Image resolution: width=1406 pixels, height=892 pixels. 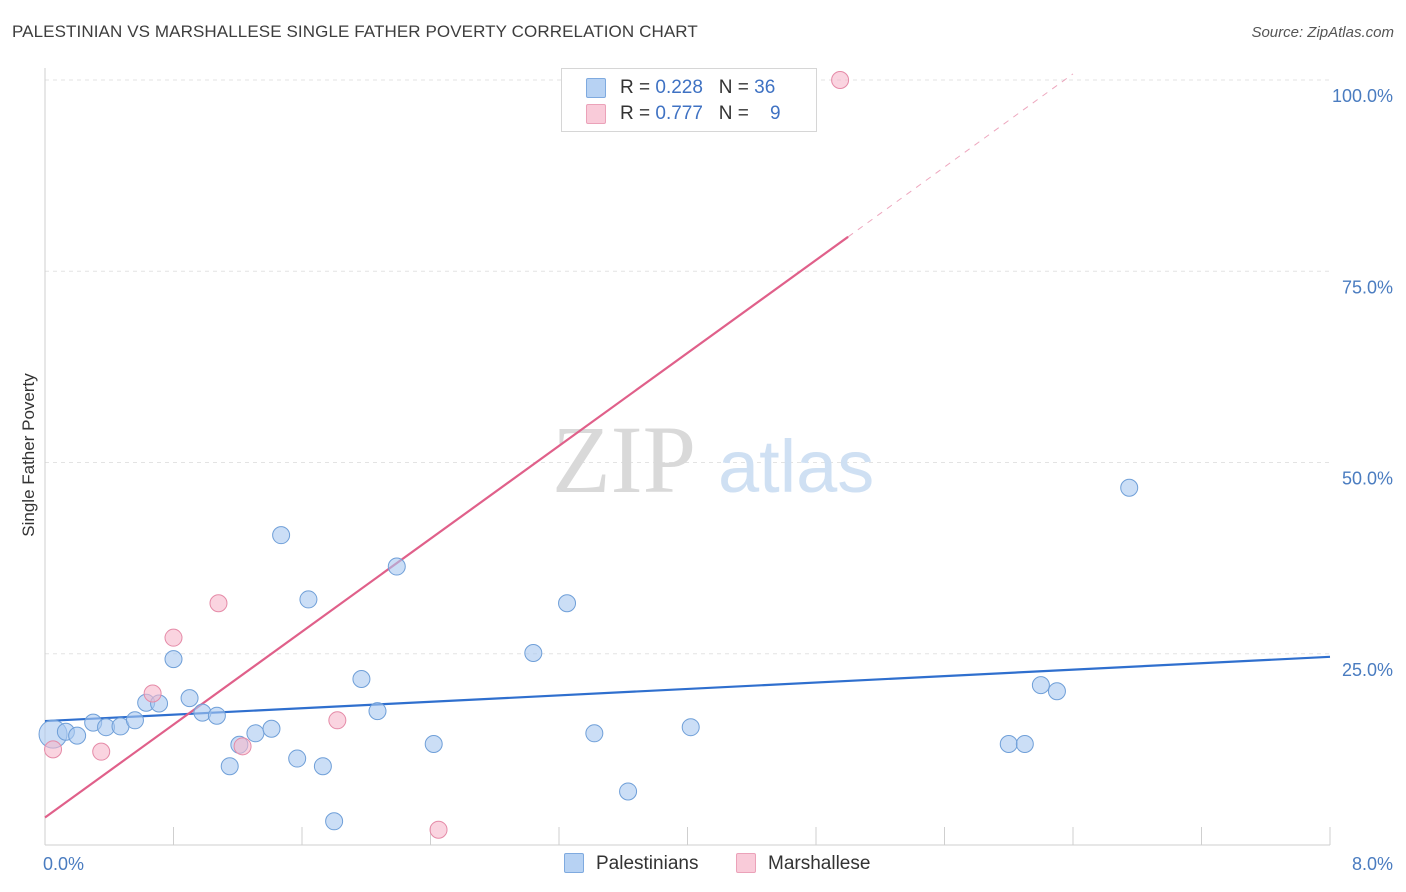 I want to click on bottom-legend-label-marshallese: Marshallese, so click(x=819, y=863).